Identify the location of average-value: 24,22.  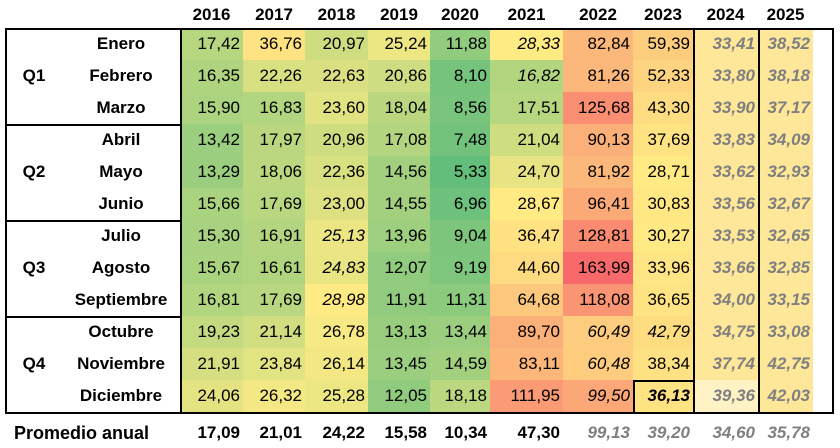
(343, 432).